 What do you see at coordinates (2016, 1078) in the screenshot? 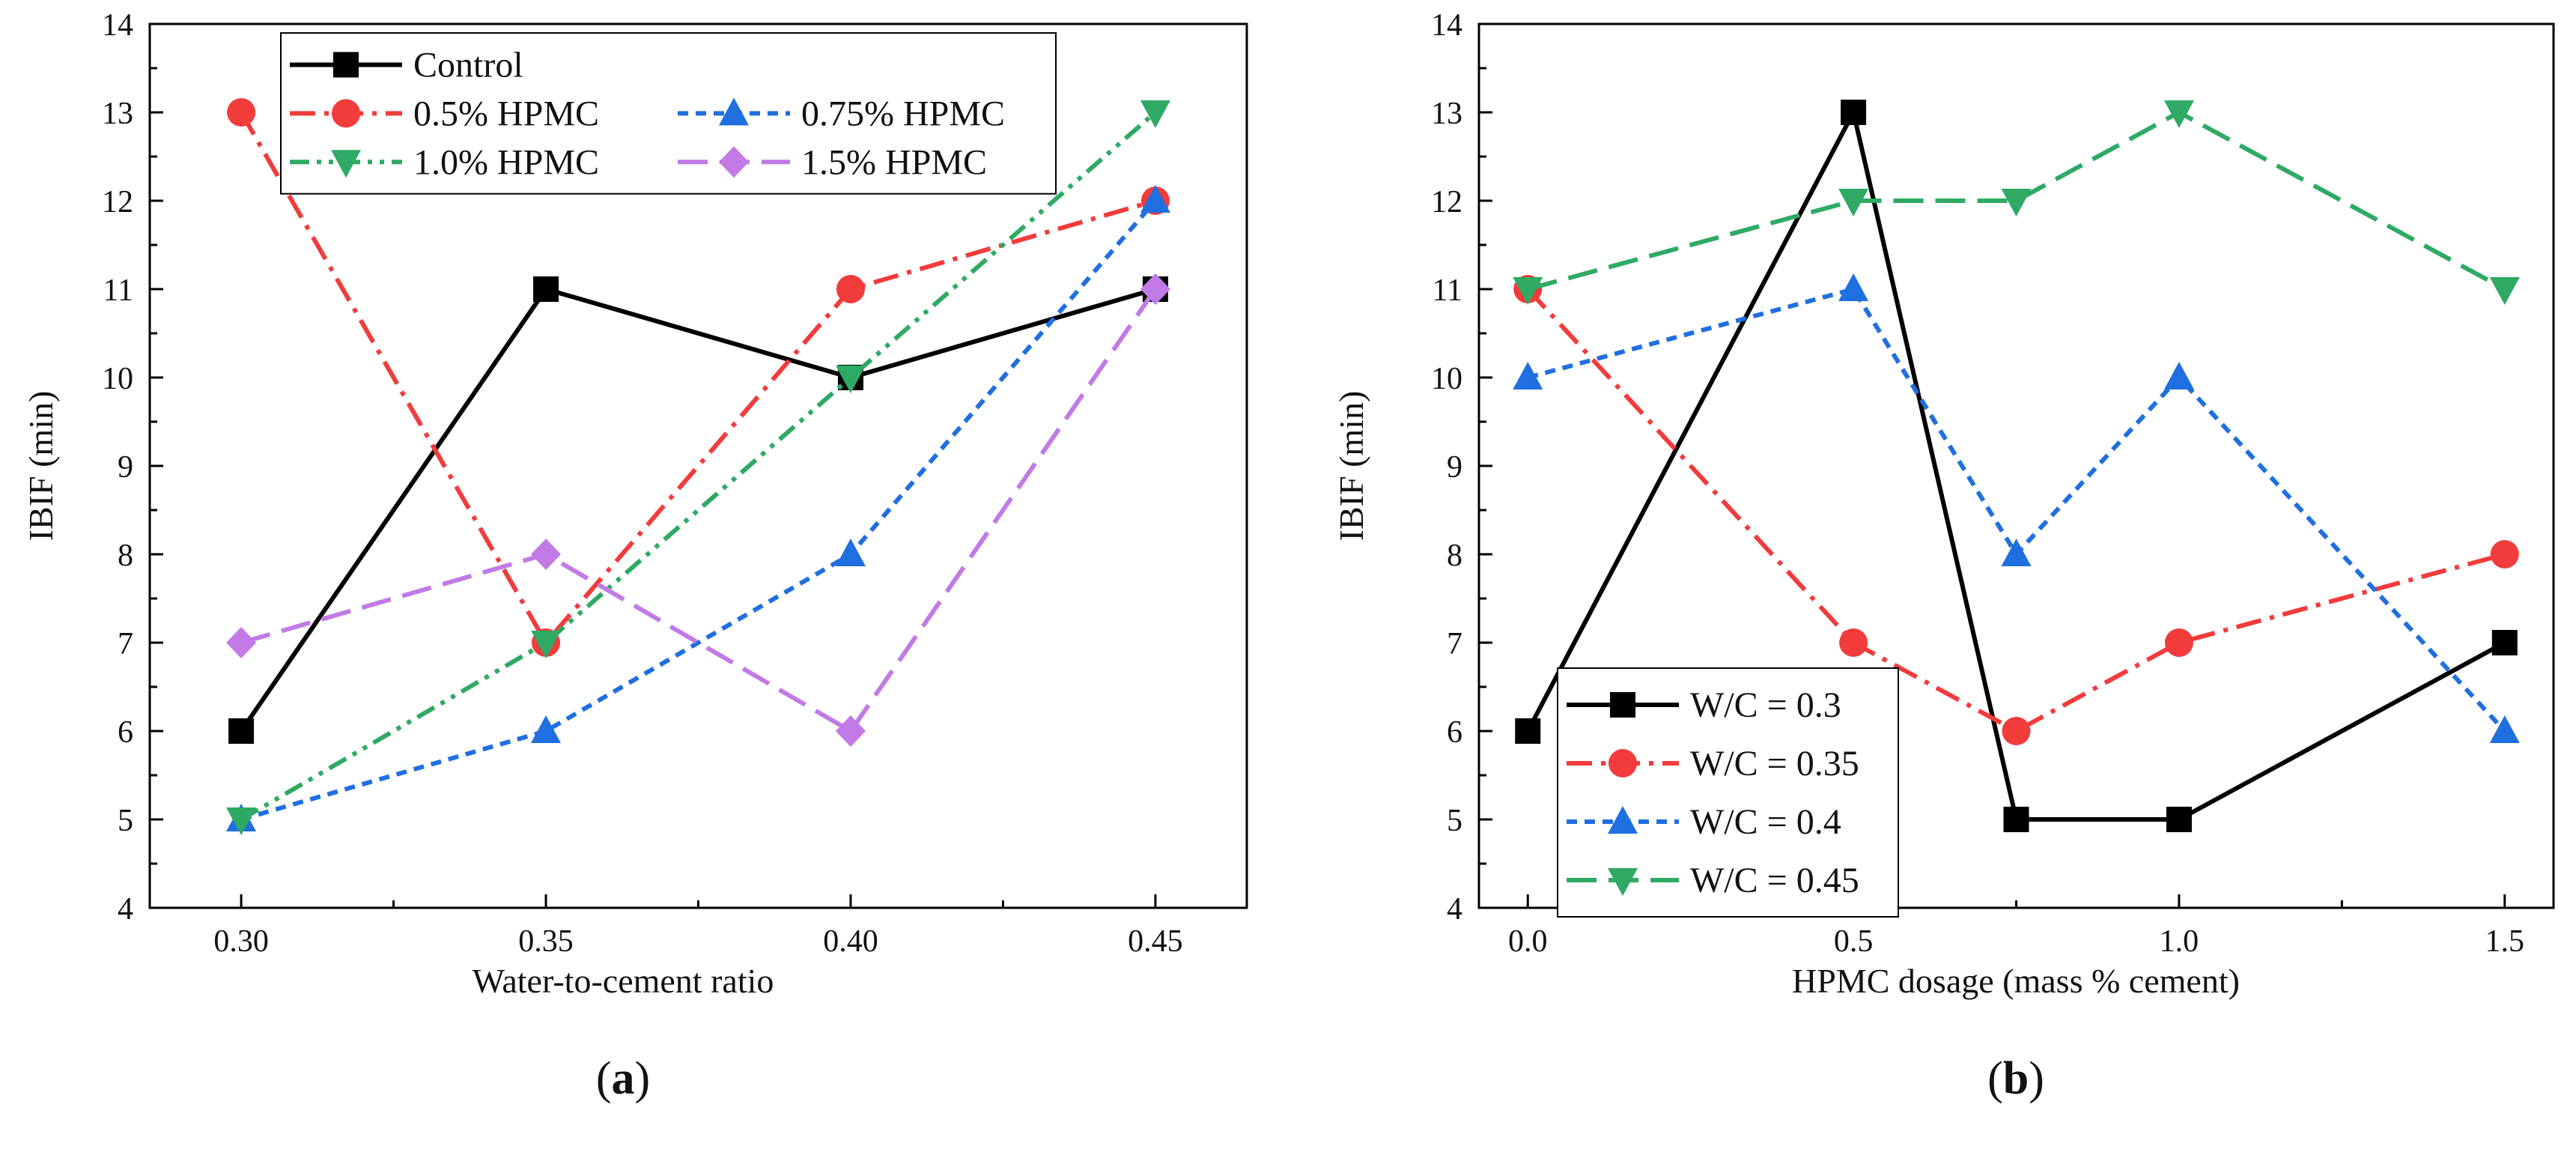
I see `panel-label-letter: b` at bounding box center [2016, 1078].